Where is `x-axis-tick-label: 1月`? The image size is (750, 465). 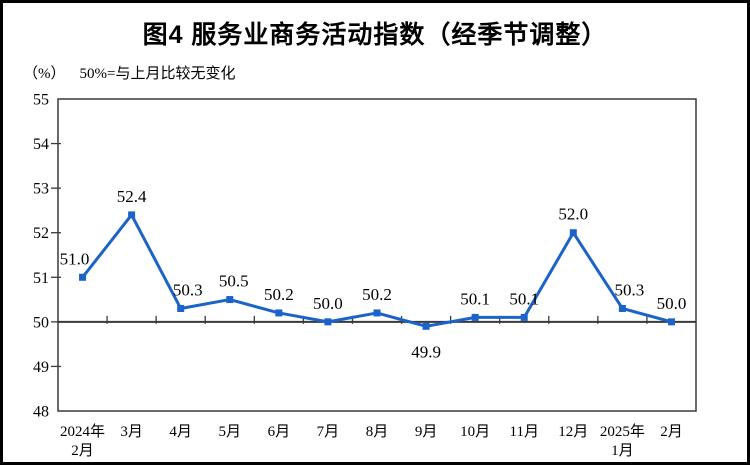
x-axis-tick-label: 1月 is located at coordinates (622, 451).